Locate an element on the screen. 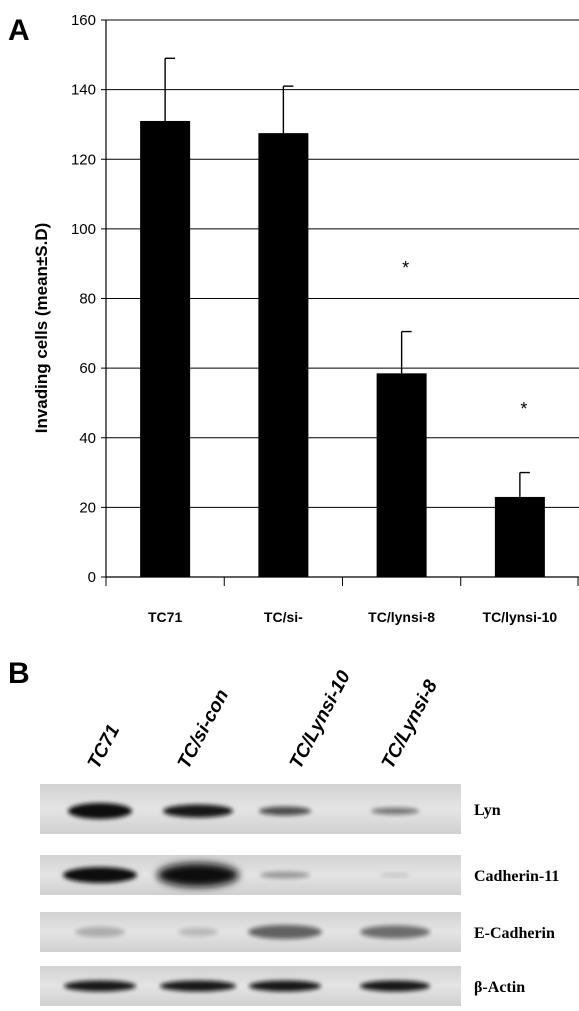  y-tick-labels: 0 20 40 60 80 100 120 140 160 is located at coordinates (83, 299).